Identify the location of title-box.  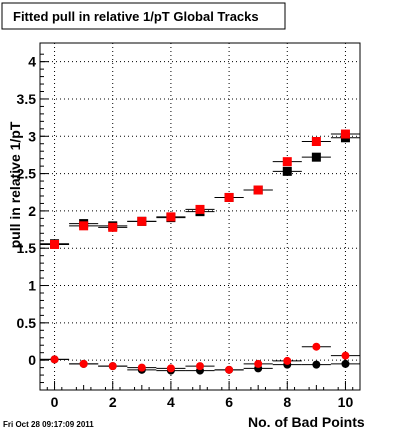
(143, 16).